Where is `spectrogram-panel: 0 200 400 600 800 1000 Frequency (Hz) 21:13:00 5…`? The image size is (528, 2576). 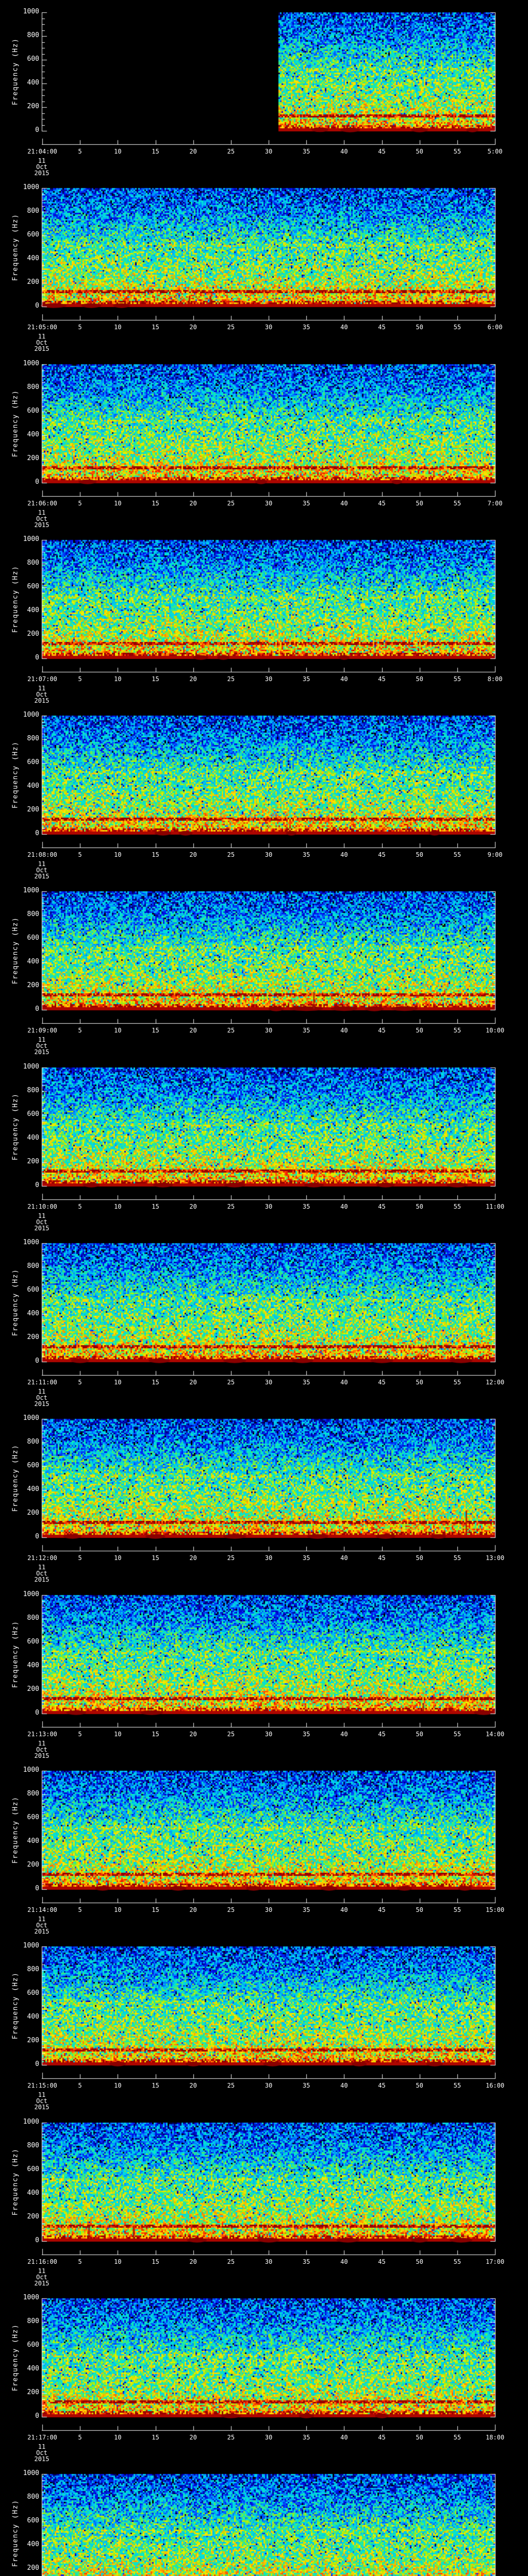
spectrogram-panel: 0 200 400 600 800 1000 Frequency (Hz) 21:13:00 5… is located at coordinates (264, 1671).